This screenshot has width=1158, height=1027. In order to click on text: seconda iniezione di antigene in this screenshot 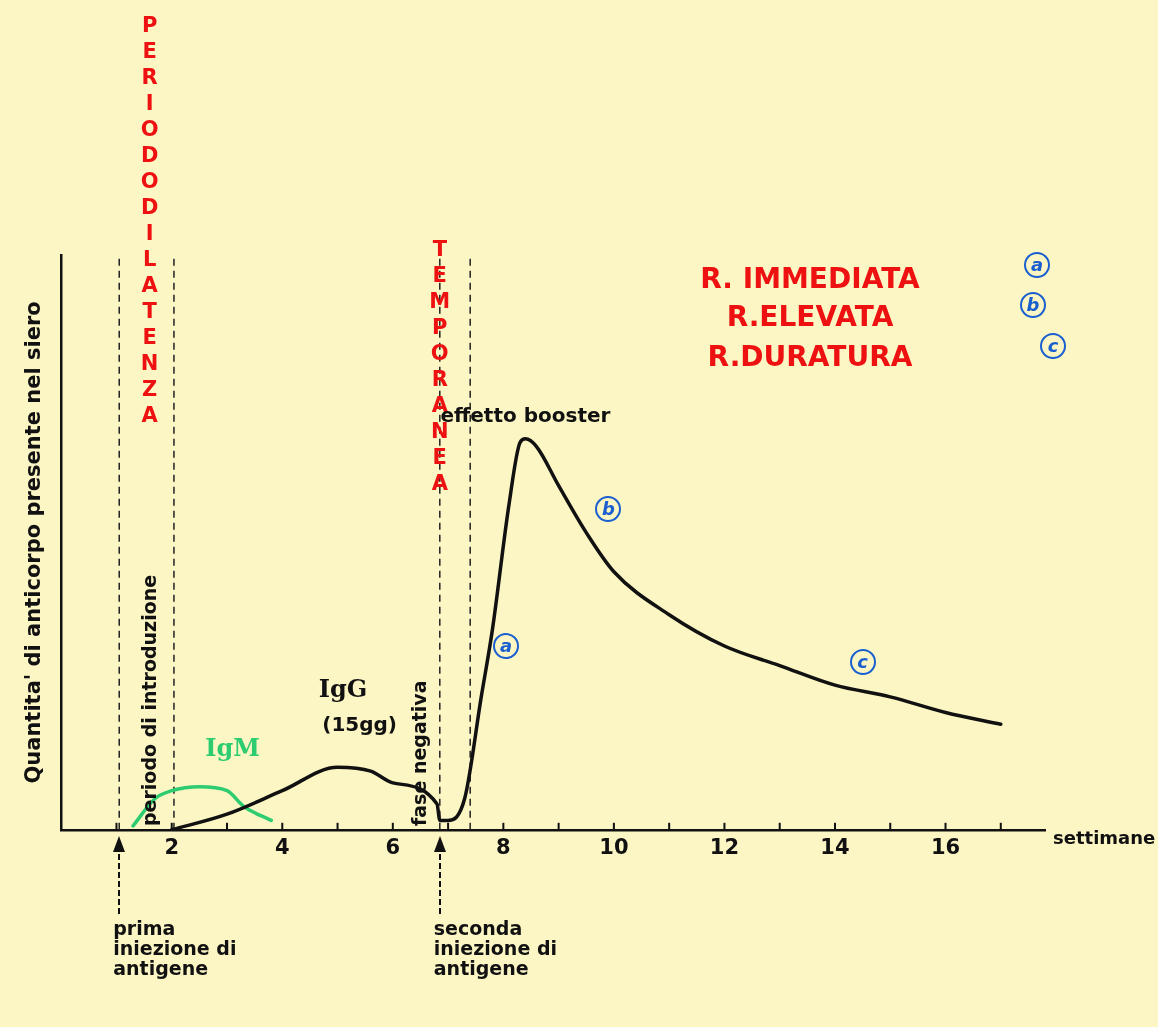, I will do `click(495, 947)`.